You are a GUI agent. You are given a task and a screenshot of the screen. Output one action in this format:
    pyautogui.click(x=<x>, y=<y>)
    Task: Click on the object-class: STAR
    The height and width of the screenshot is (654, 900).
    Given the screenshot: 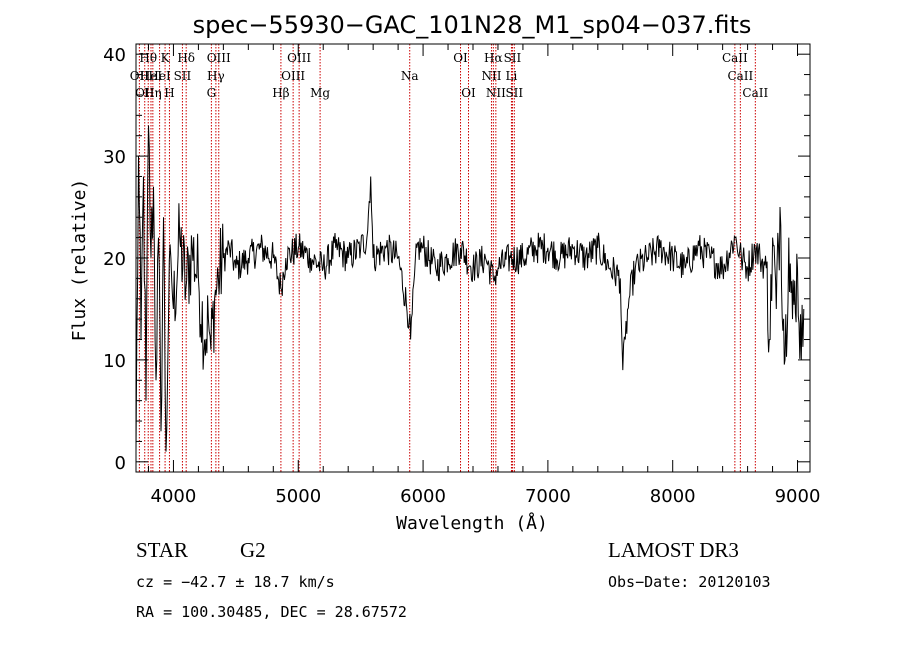 What is the action you would take?
    pyautogui.click(x=216, y=550)
    